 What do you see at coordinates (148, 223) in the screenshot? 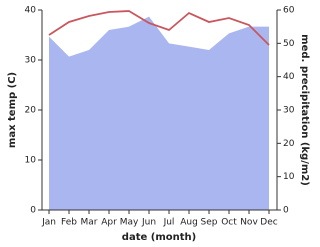
I see `x-tick-label: Jun` at bounding box center [148, 223].